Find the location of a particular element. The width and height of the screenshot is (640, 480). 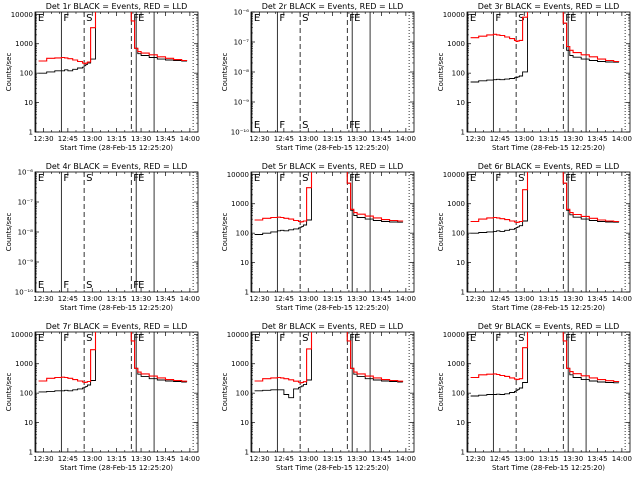

y-tick-label: 10⁻¹⁰ is located at coordinates (240, 133).